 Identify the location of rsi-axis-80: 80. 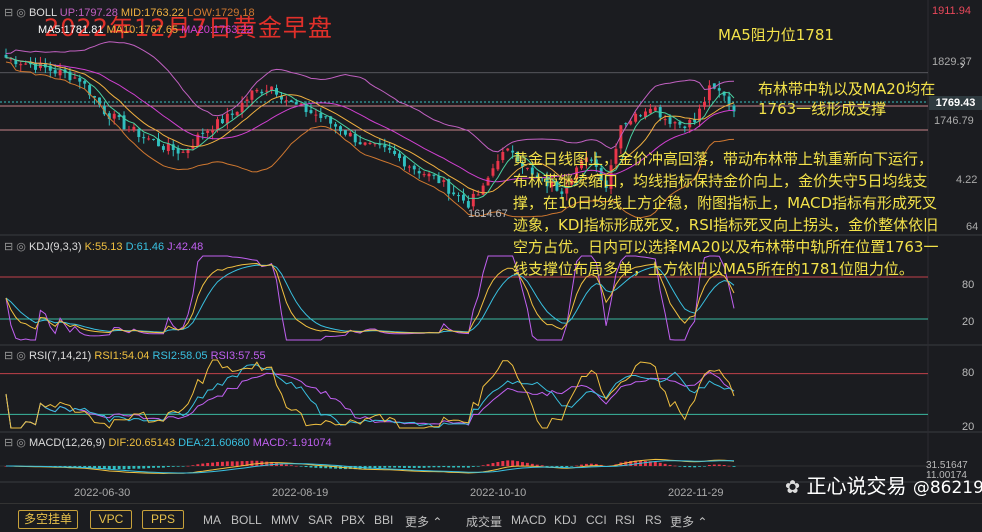
(968, 373).